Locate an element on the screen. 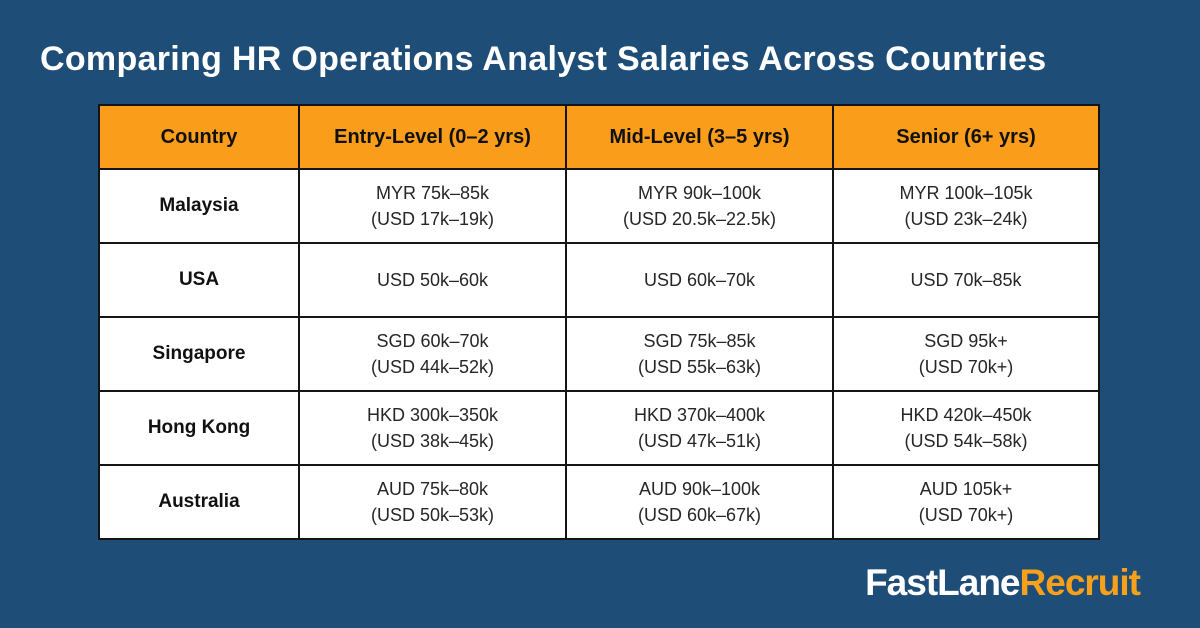  salary-local: AUD 75k–80k is located at coordinates (432, 489).